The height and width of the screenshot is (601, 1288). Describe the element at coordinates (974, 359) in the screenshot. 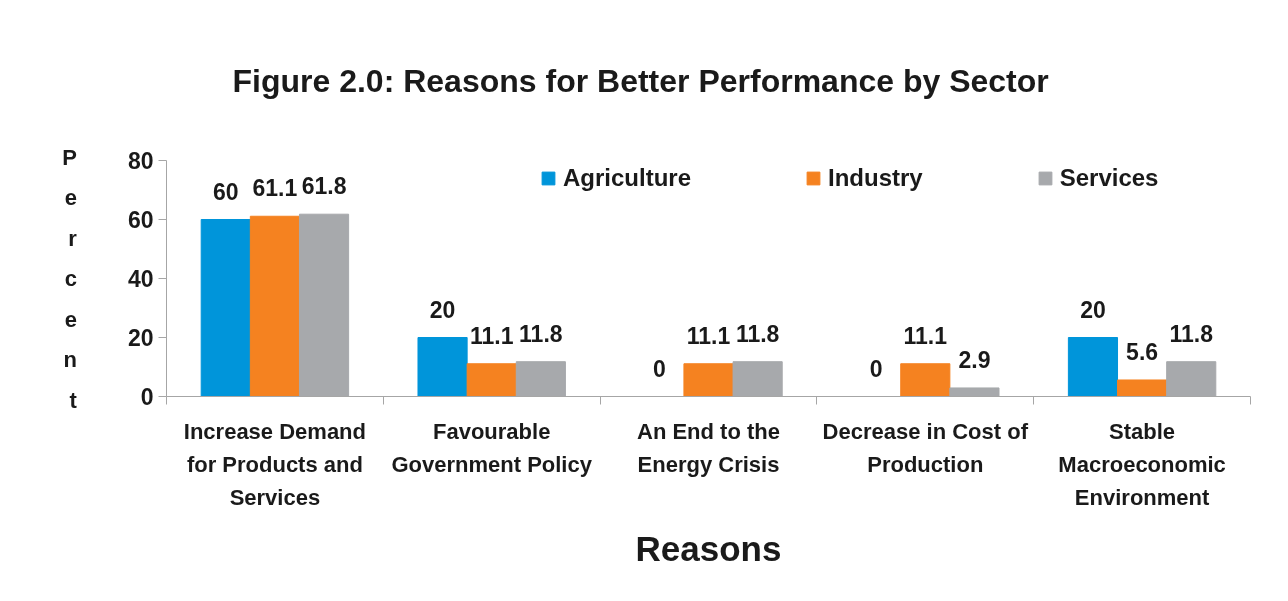

I see `data-label: 2.9` at that location.